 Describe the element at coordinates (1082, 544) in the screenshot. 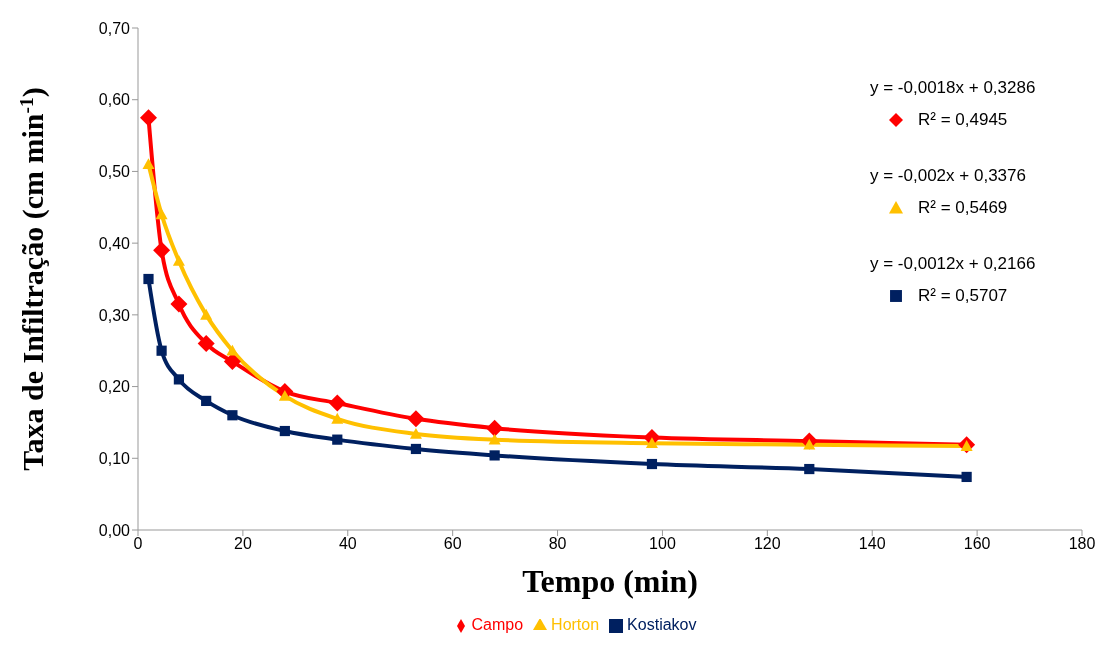

I see `x-tick-label: 180` at that location.